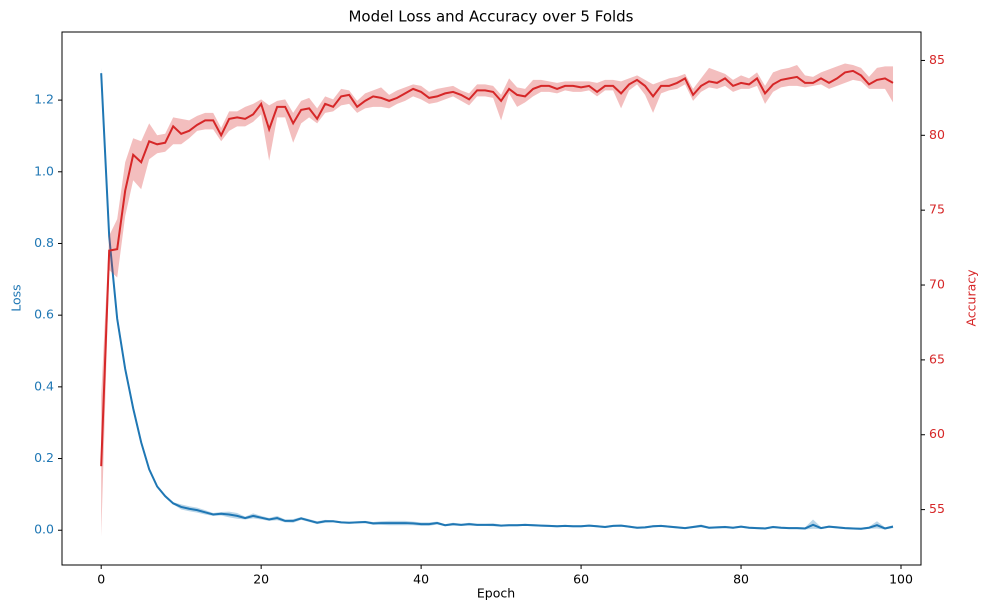  I want to click on y2-tick-label: 70, so click(937, 284).